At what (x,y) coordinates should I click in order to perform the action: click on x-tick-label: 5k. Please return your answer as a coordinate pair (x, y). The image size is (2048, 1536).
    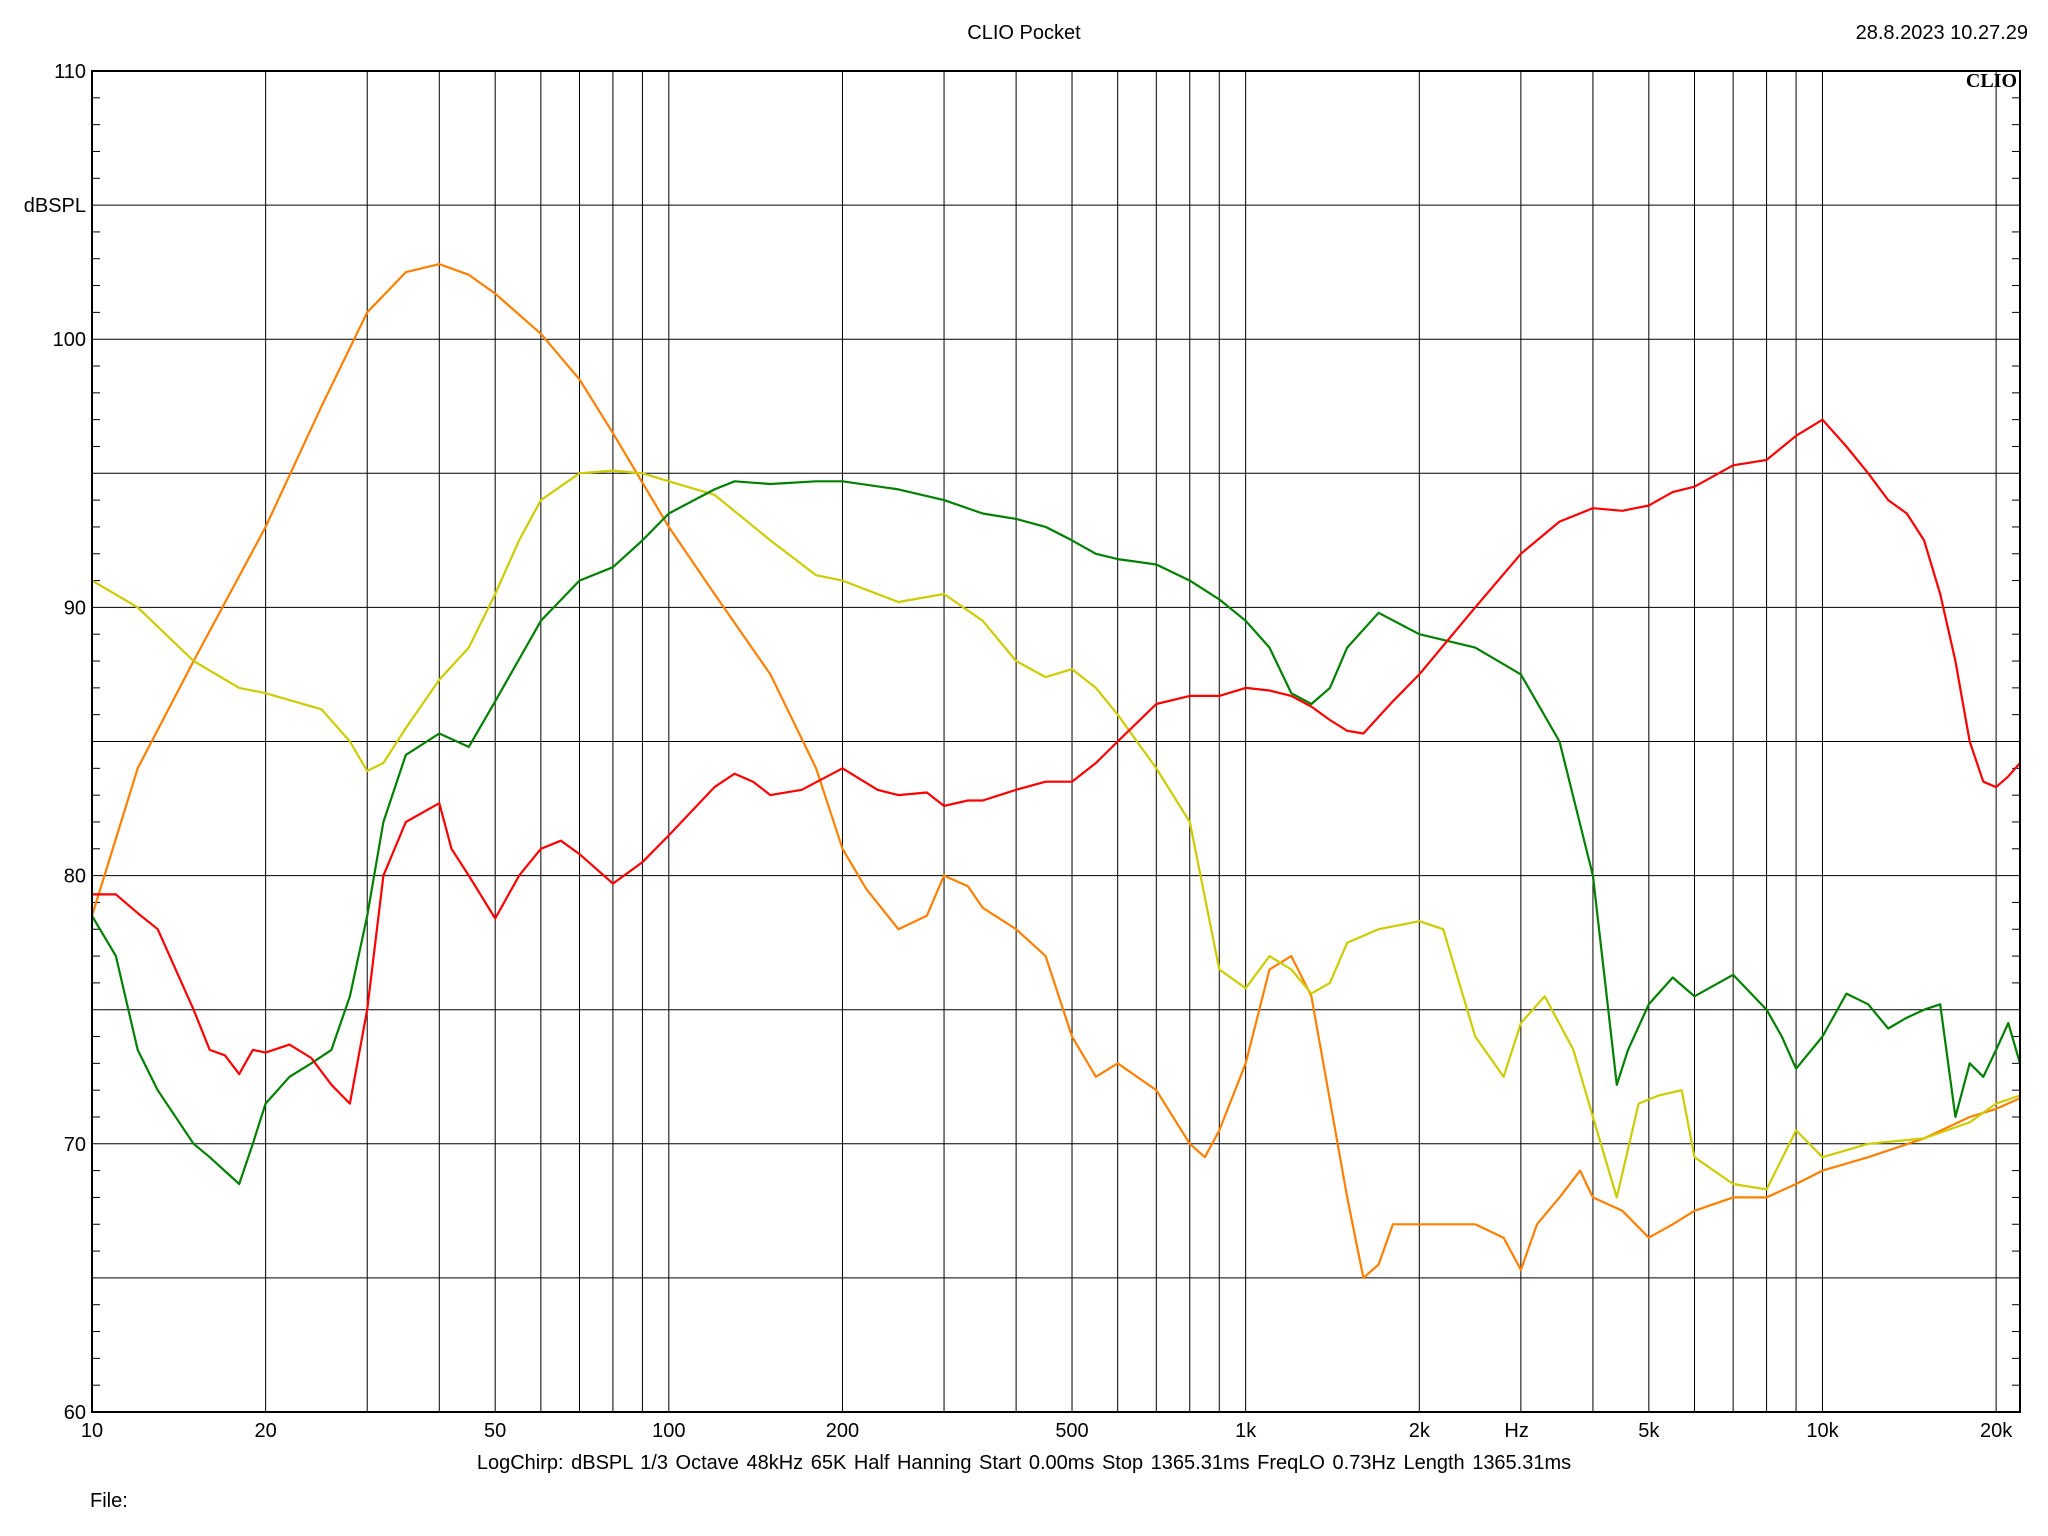
    Looking at the image, I should click on (1649, 1431).